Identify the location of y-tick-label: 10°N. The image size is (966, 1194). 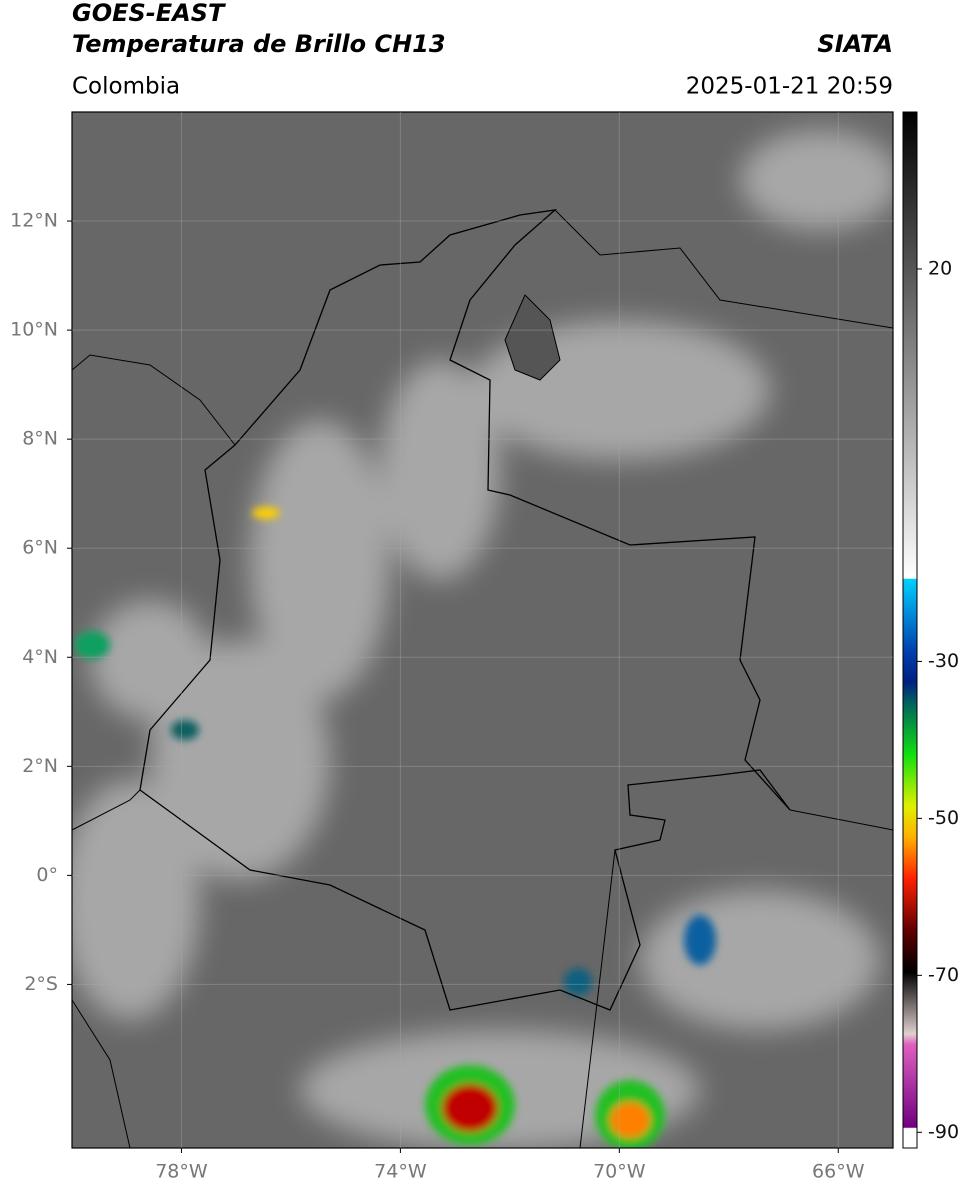
(34, 330).